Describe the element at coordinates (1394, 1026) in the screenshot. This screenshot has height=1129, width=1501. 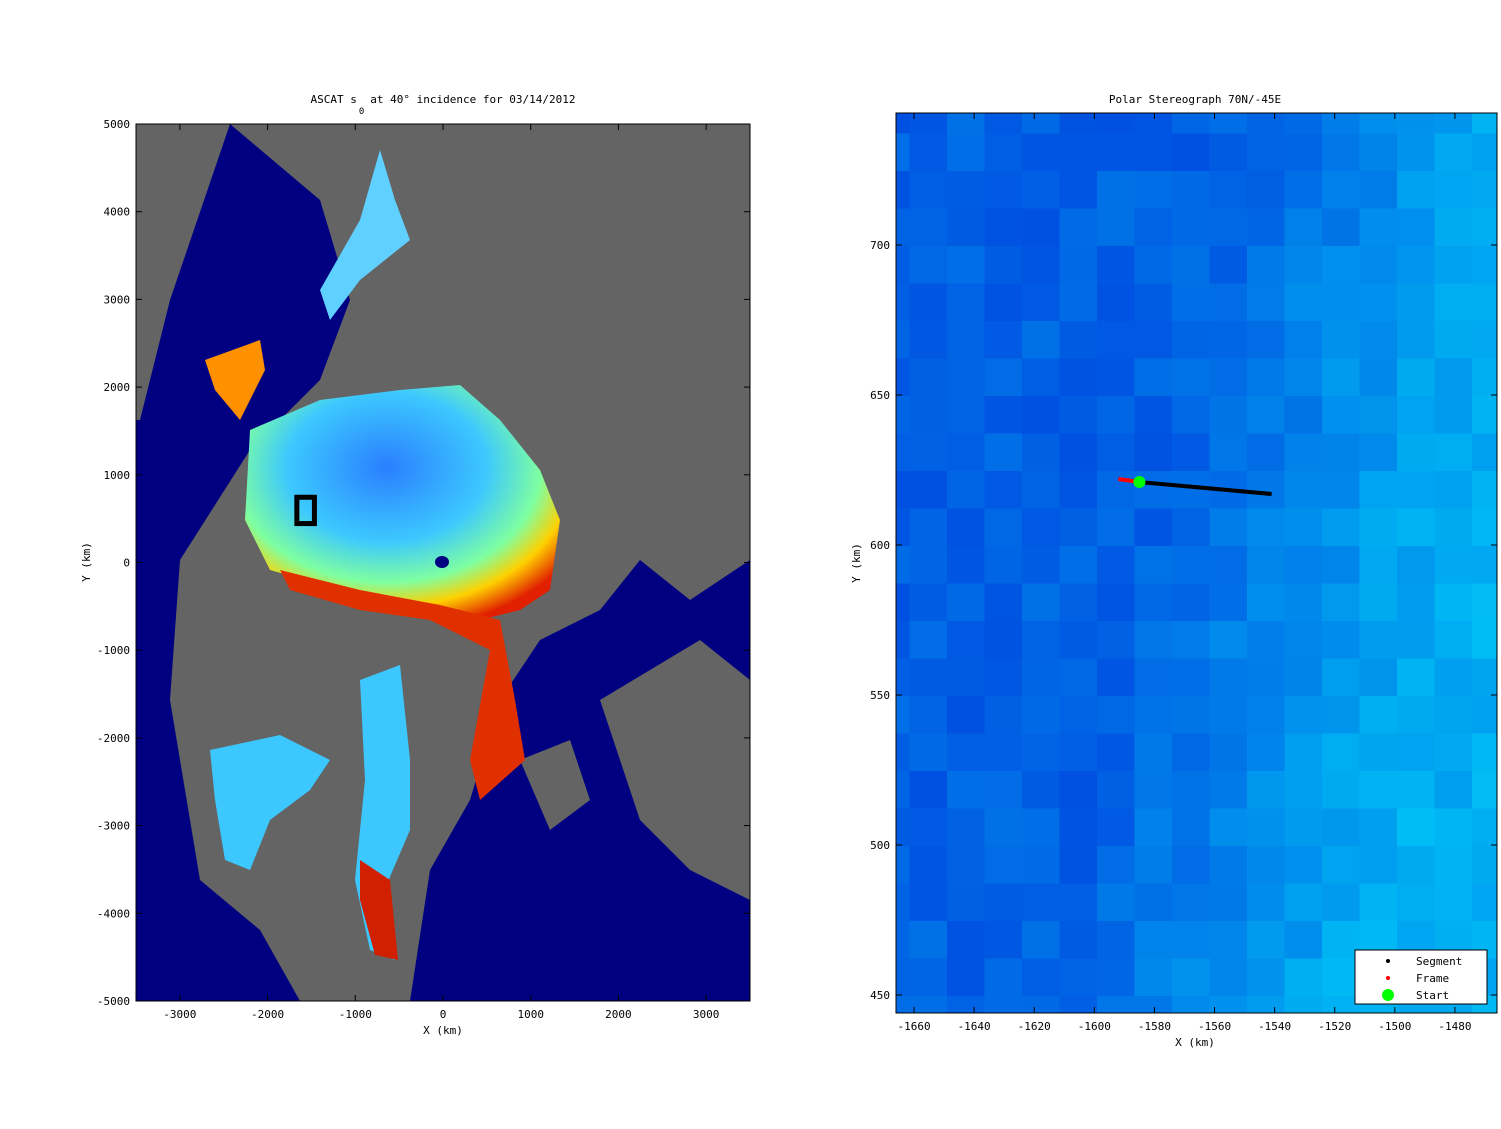
I see `x-tick-label: -1500` at that location.